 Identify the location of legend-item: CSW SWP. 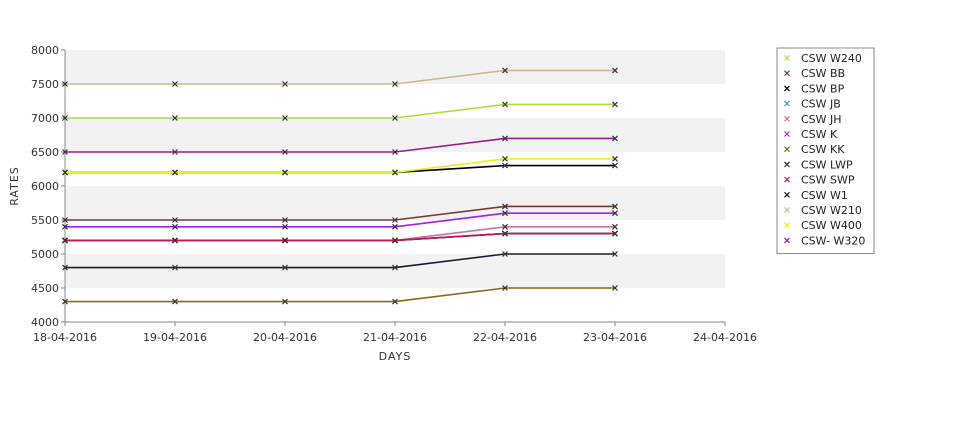
(819, 180).